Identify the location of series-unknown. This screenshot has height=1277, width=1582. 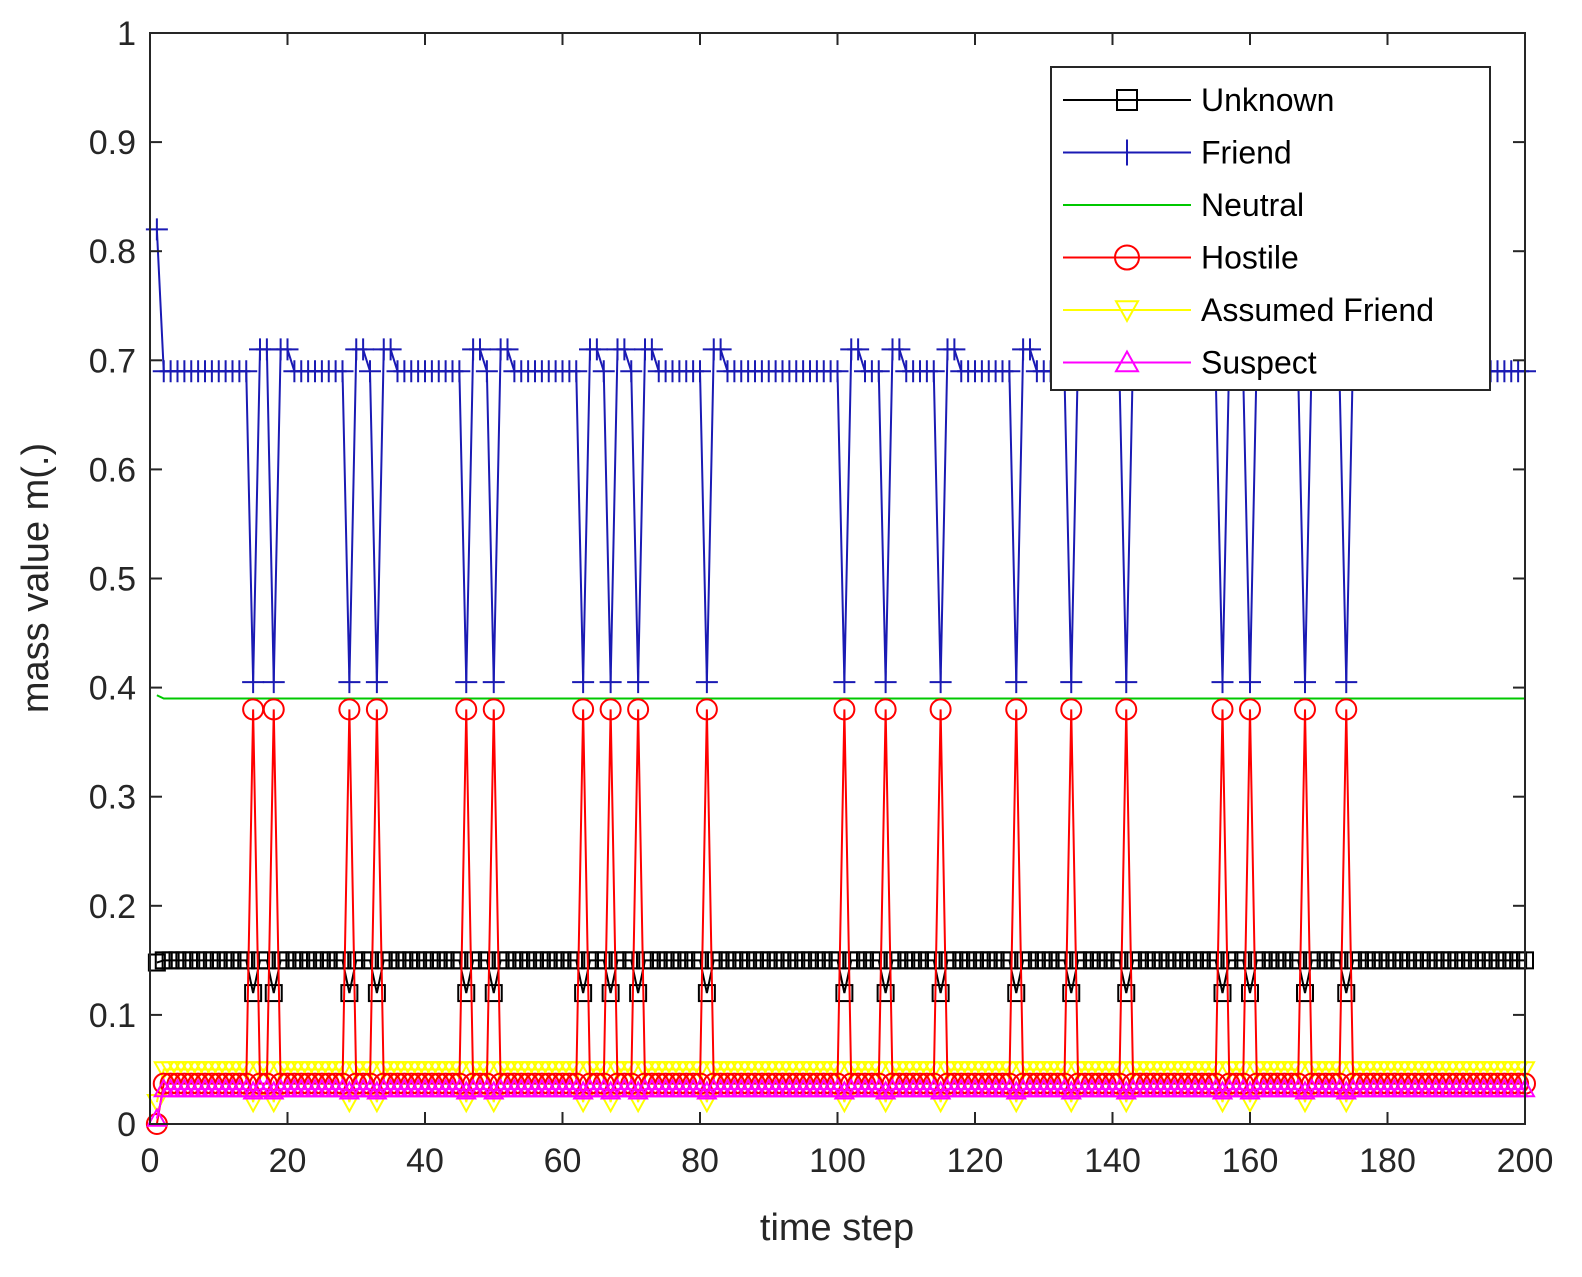
(840, 977).